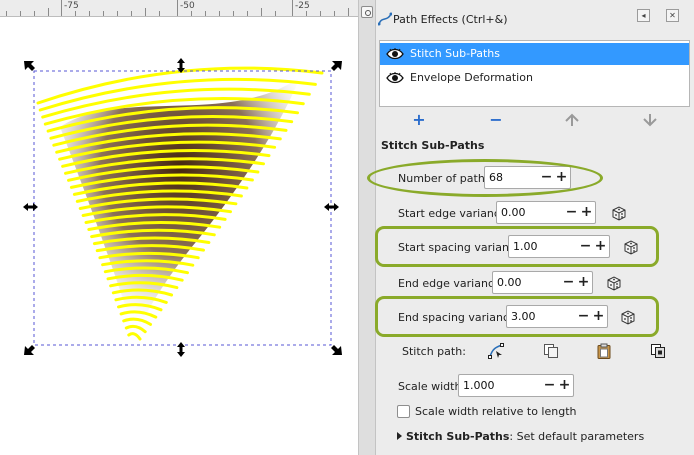 Image resolution: width=694 pixels, height=455 pixels. What do you see at coordinates (187, 6) in the screenshot?
I see `ruler-label: -50` at bounding box center [187, 6].